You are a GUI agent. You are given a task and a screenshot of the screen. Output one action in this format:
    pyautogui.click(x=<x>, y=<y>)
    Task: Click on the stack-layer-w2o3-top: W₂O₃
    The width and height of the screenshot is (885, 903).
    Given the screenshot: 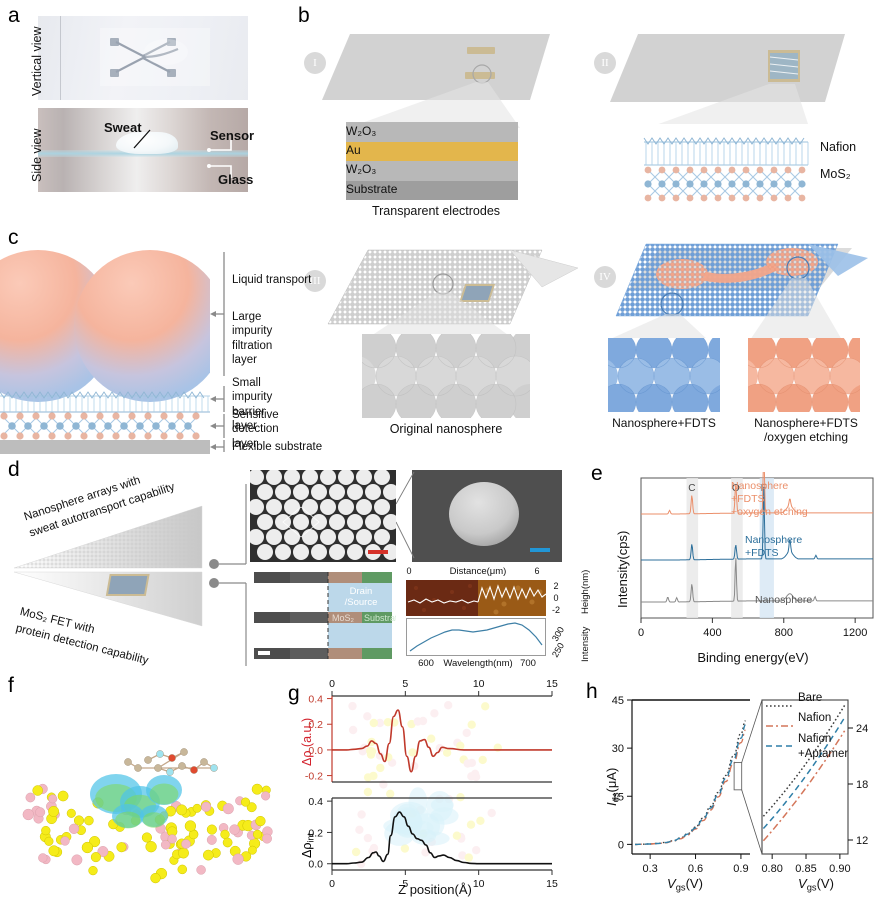 What is the action you would take?
    pyautogui.click(x=361, y=131)
    